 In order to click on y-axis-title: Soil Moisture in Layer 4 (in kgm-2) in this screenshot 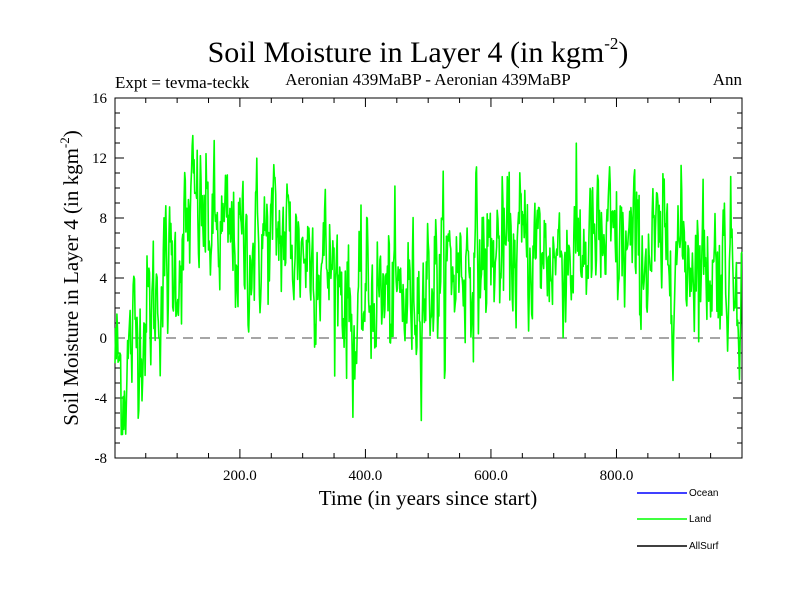, I will do `click(70, 277)`.